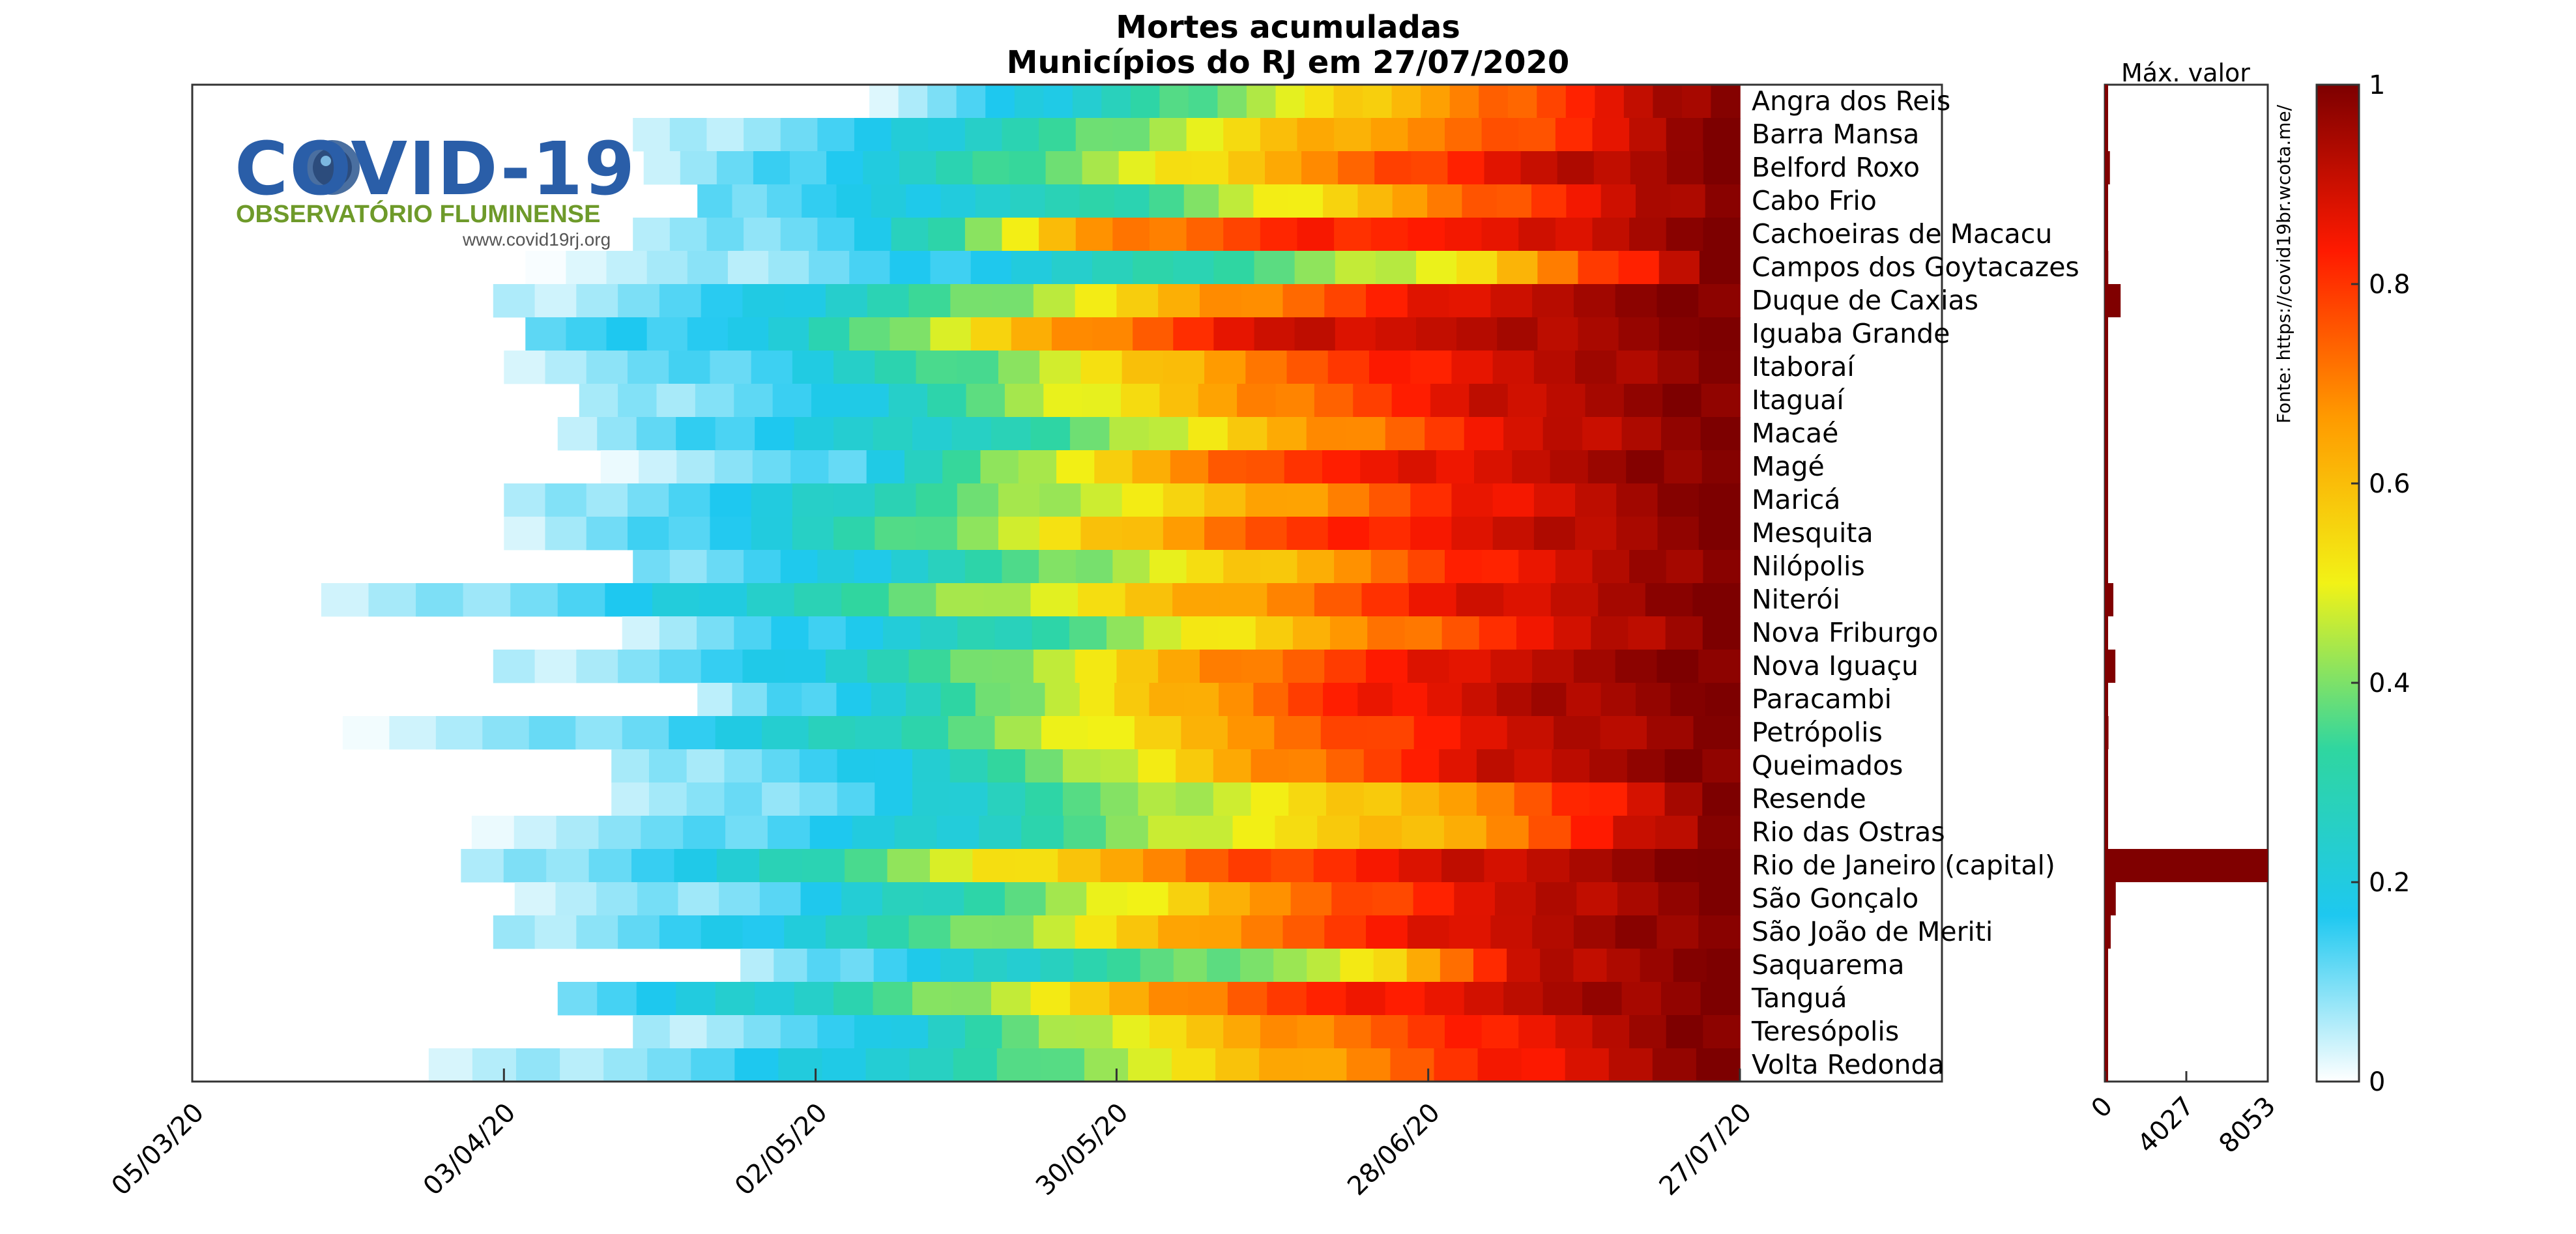 Image resolution: width=2576 pixels, height=1234 pixels. I want to click on row-label: Cachoeiras de Macacu, so click(1902, 234).